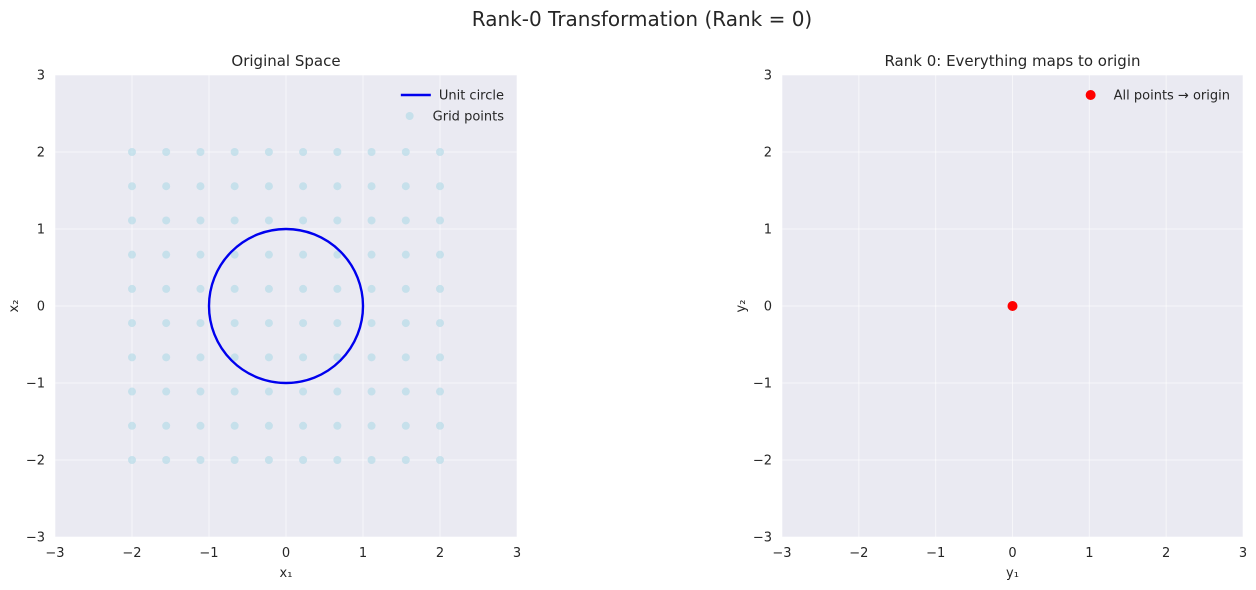  I want to click on transformed-x-tick-label: −2, so click(858, 553).